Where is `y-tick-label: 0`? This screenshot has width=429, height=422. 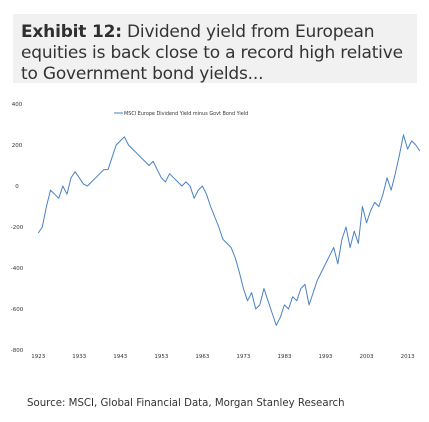 y-tick-label: 0 is located at coordinates (17, 187).